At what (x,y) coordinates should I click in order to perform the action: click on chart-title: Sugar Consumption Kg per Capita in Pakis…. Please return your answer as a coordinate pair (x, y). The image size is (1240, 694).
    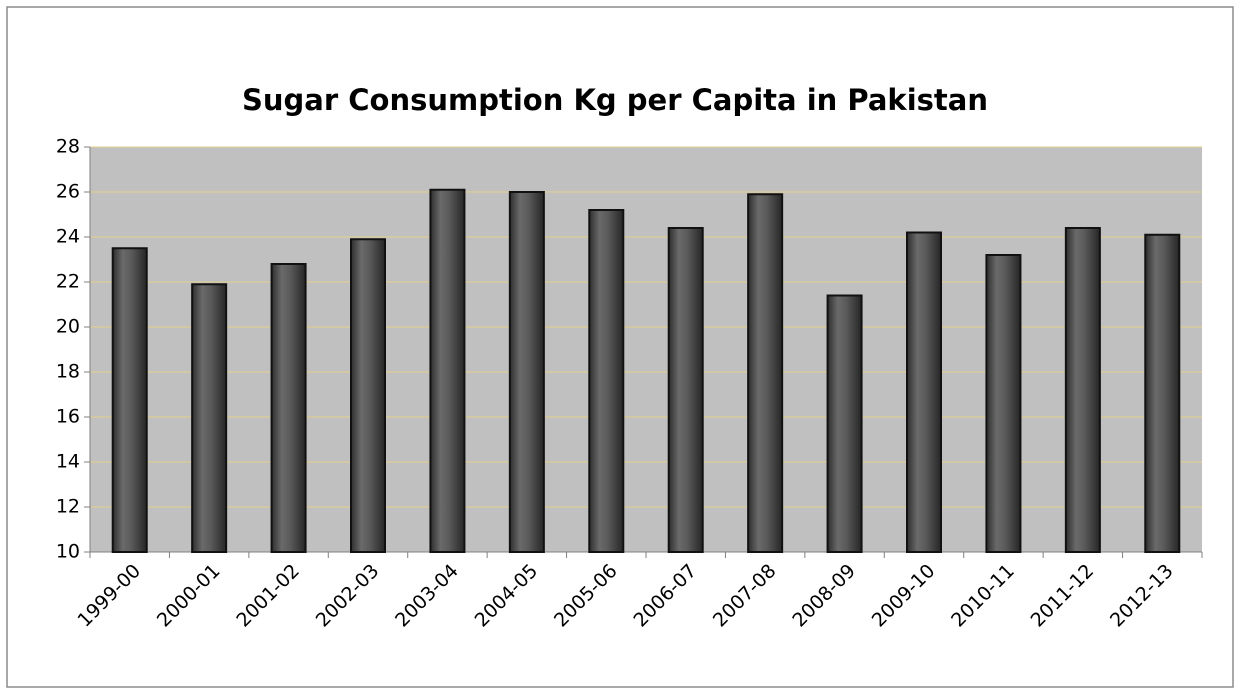
    Looking at the image, I should click on (615, 100).